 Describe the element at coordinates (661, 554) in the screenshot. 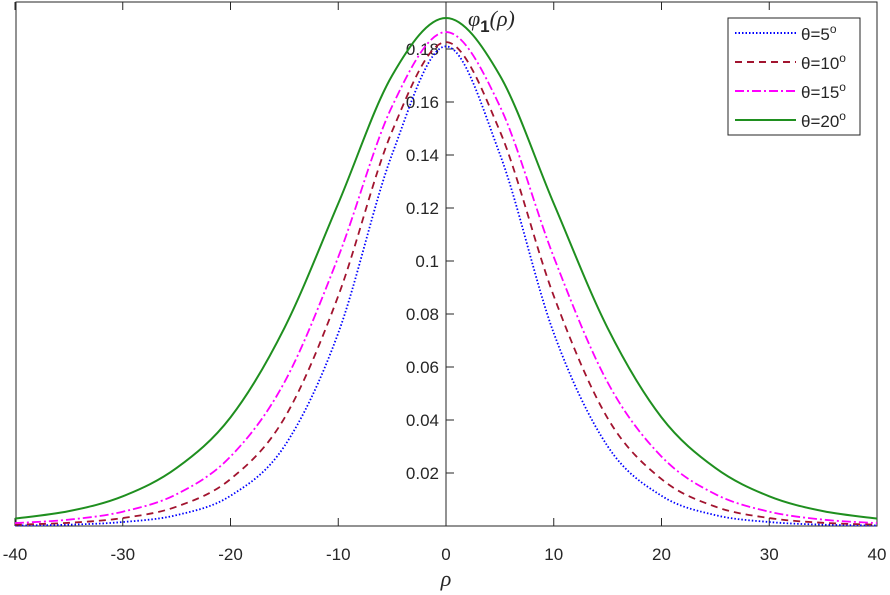

I see `x-tick-label: 20` at that location.